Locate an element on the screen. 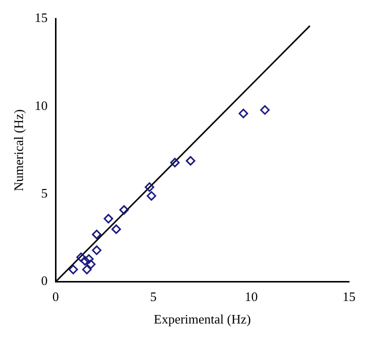  x-axis-title: Experimental (Hz) is located at coordinates (202, 319).